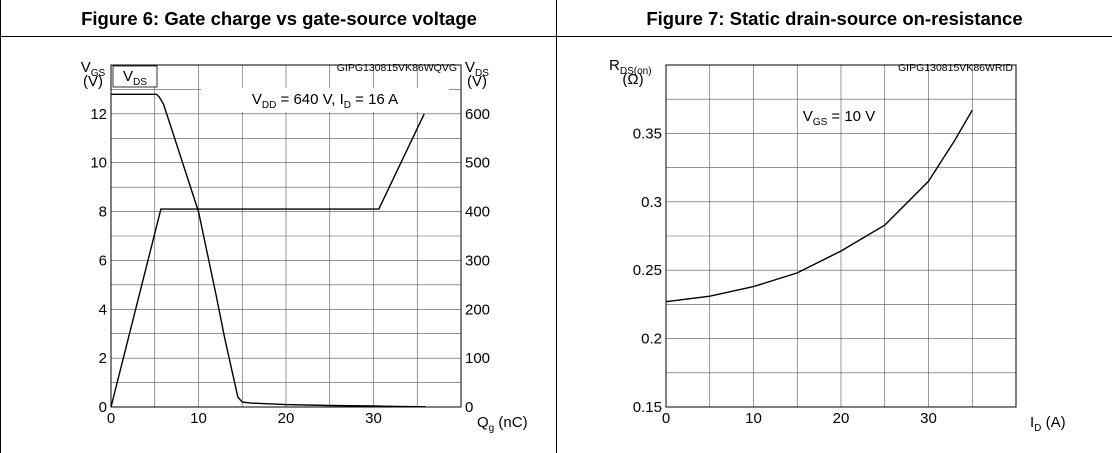 This screenshot has height=453, width=1112. What do you see at coordinates (93, 69) in the screenshot?
I see `y-left-axis-label: VGS` at bounding box center [93, 69].